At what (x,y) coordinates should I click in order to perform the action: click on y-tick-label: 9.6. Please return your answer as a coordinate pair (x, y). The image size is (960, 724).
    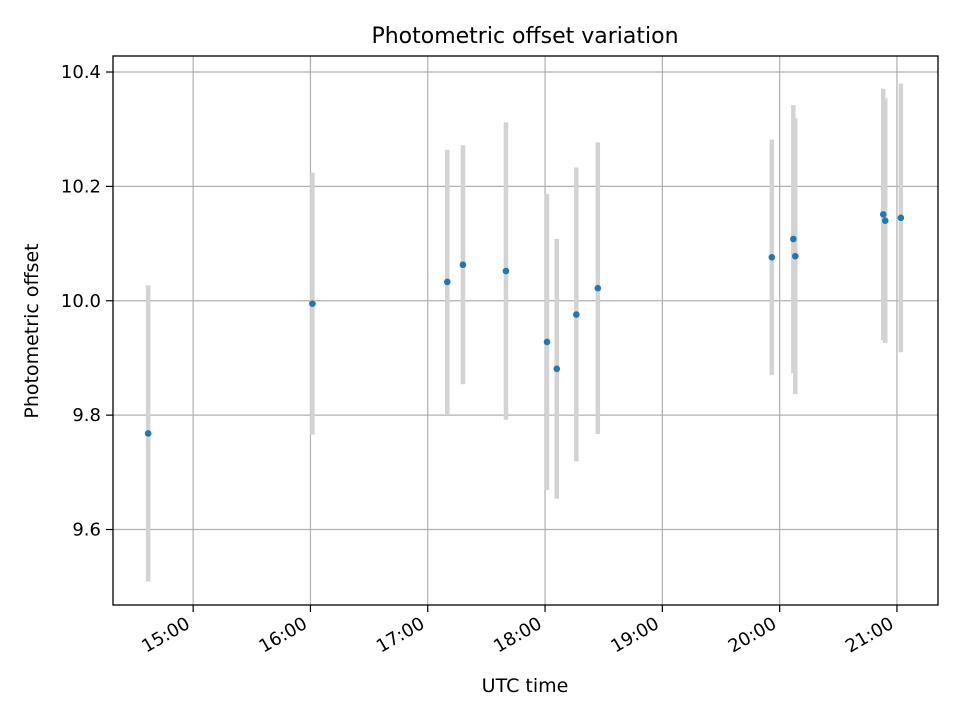
    Looking at the image, I should click on (86, 530).